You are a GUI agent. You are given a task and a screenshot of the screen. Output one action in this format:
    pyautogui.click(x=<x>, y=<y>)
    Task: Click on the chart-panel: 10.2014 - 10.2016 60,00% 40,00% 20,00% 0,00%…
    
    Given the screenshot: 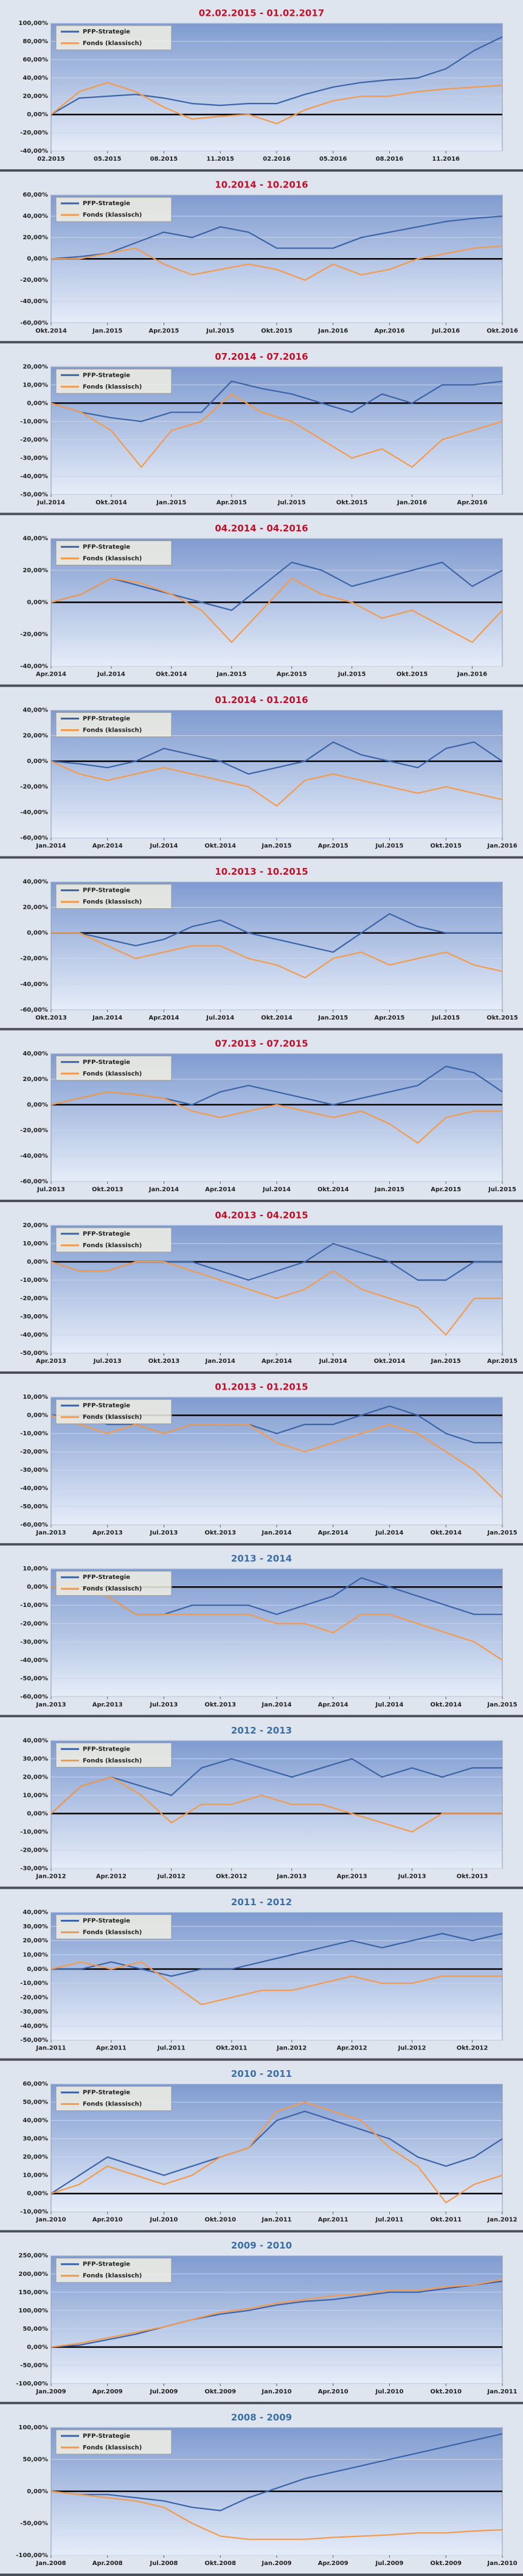 What is the action you would take?
    pyautogui.click(x=261, y=258)
    